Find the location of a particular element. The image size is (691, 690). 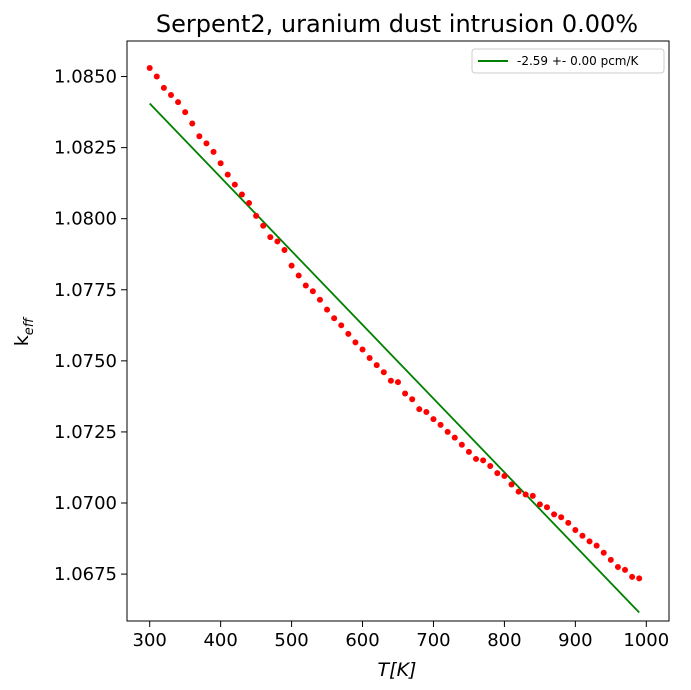

y-tick-label: 1.0675 is located at coordinates (85, 574).